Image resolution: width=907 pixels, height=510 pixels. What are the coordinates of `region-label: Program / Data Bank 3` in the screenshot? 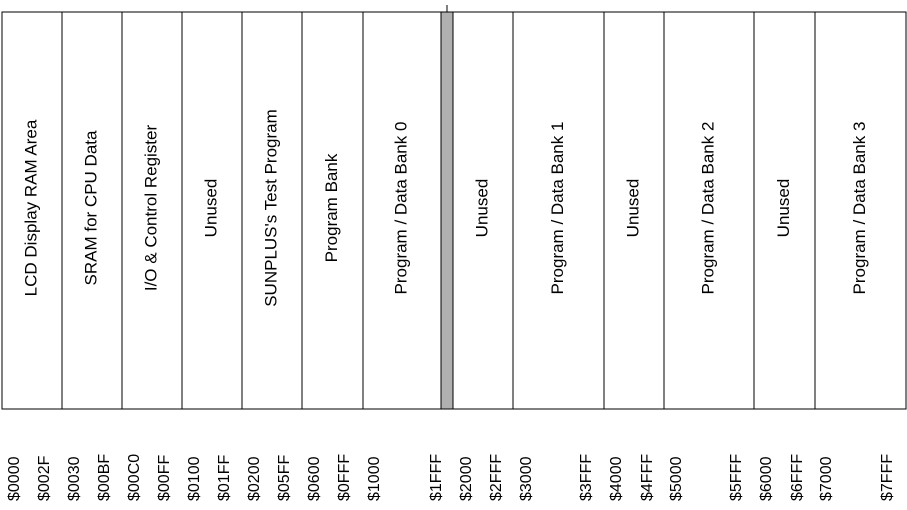 It's located at (859, 208).